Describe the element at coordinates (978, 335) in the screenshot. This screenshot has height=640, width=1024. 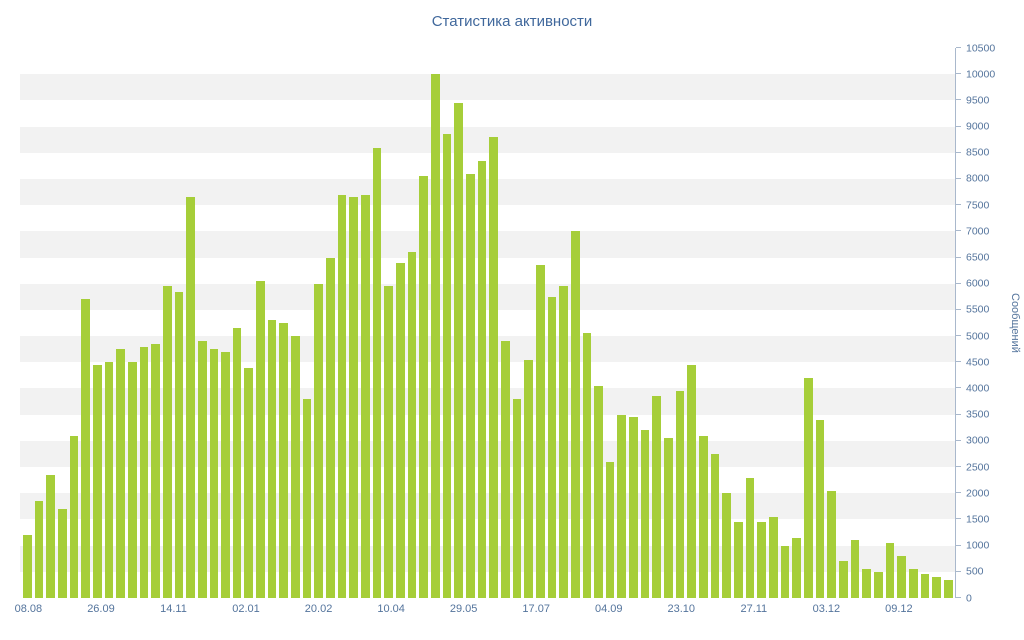
I see `y-axis-tick-label: 5000` at that location.